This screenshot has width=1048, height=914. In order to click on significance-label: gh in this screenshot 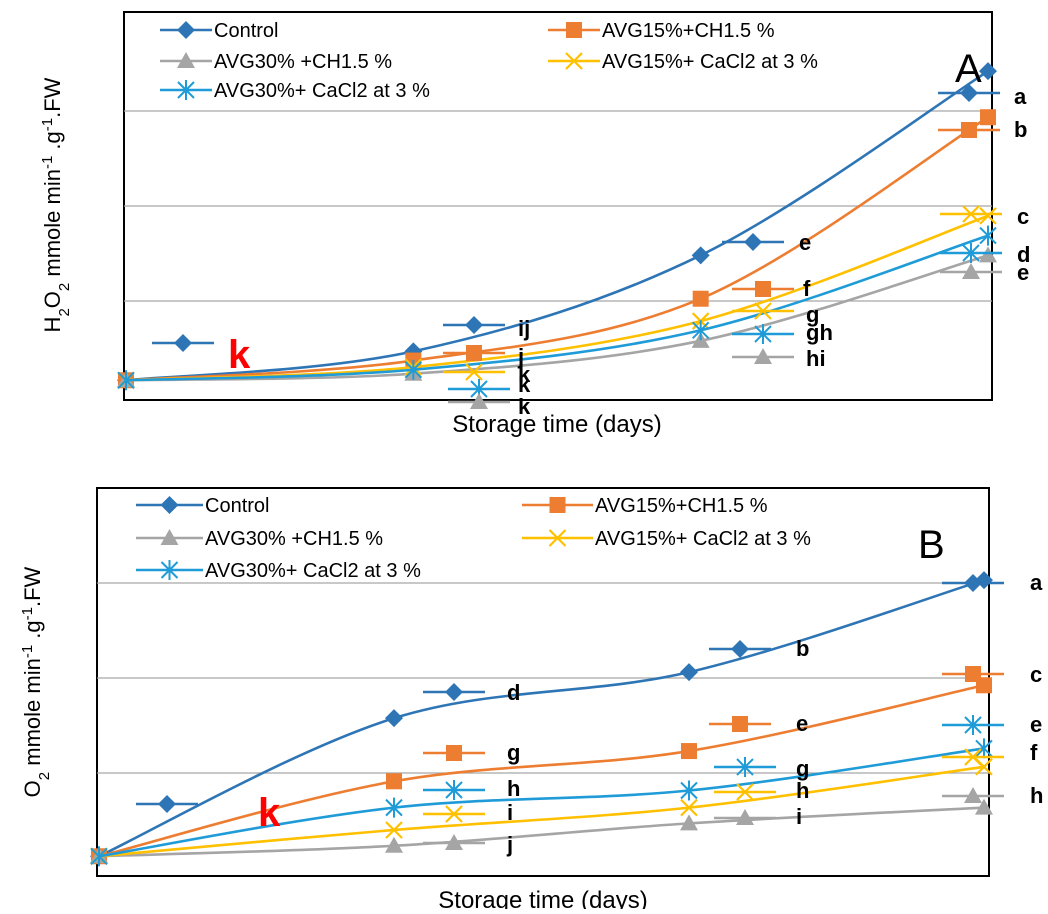, I will do `click(819, 332)`.